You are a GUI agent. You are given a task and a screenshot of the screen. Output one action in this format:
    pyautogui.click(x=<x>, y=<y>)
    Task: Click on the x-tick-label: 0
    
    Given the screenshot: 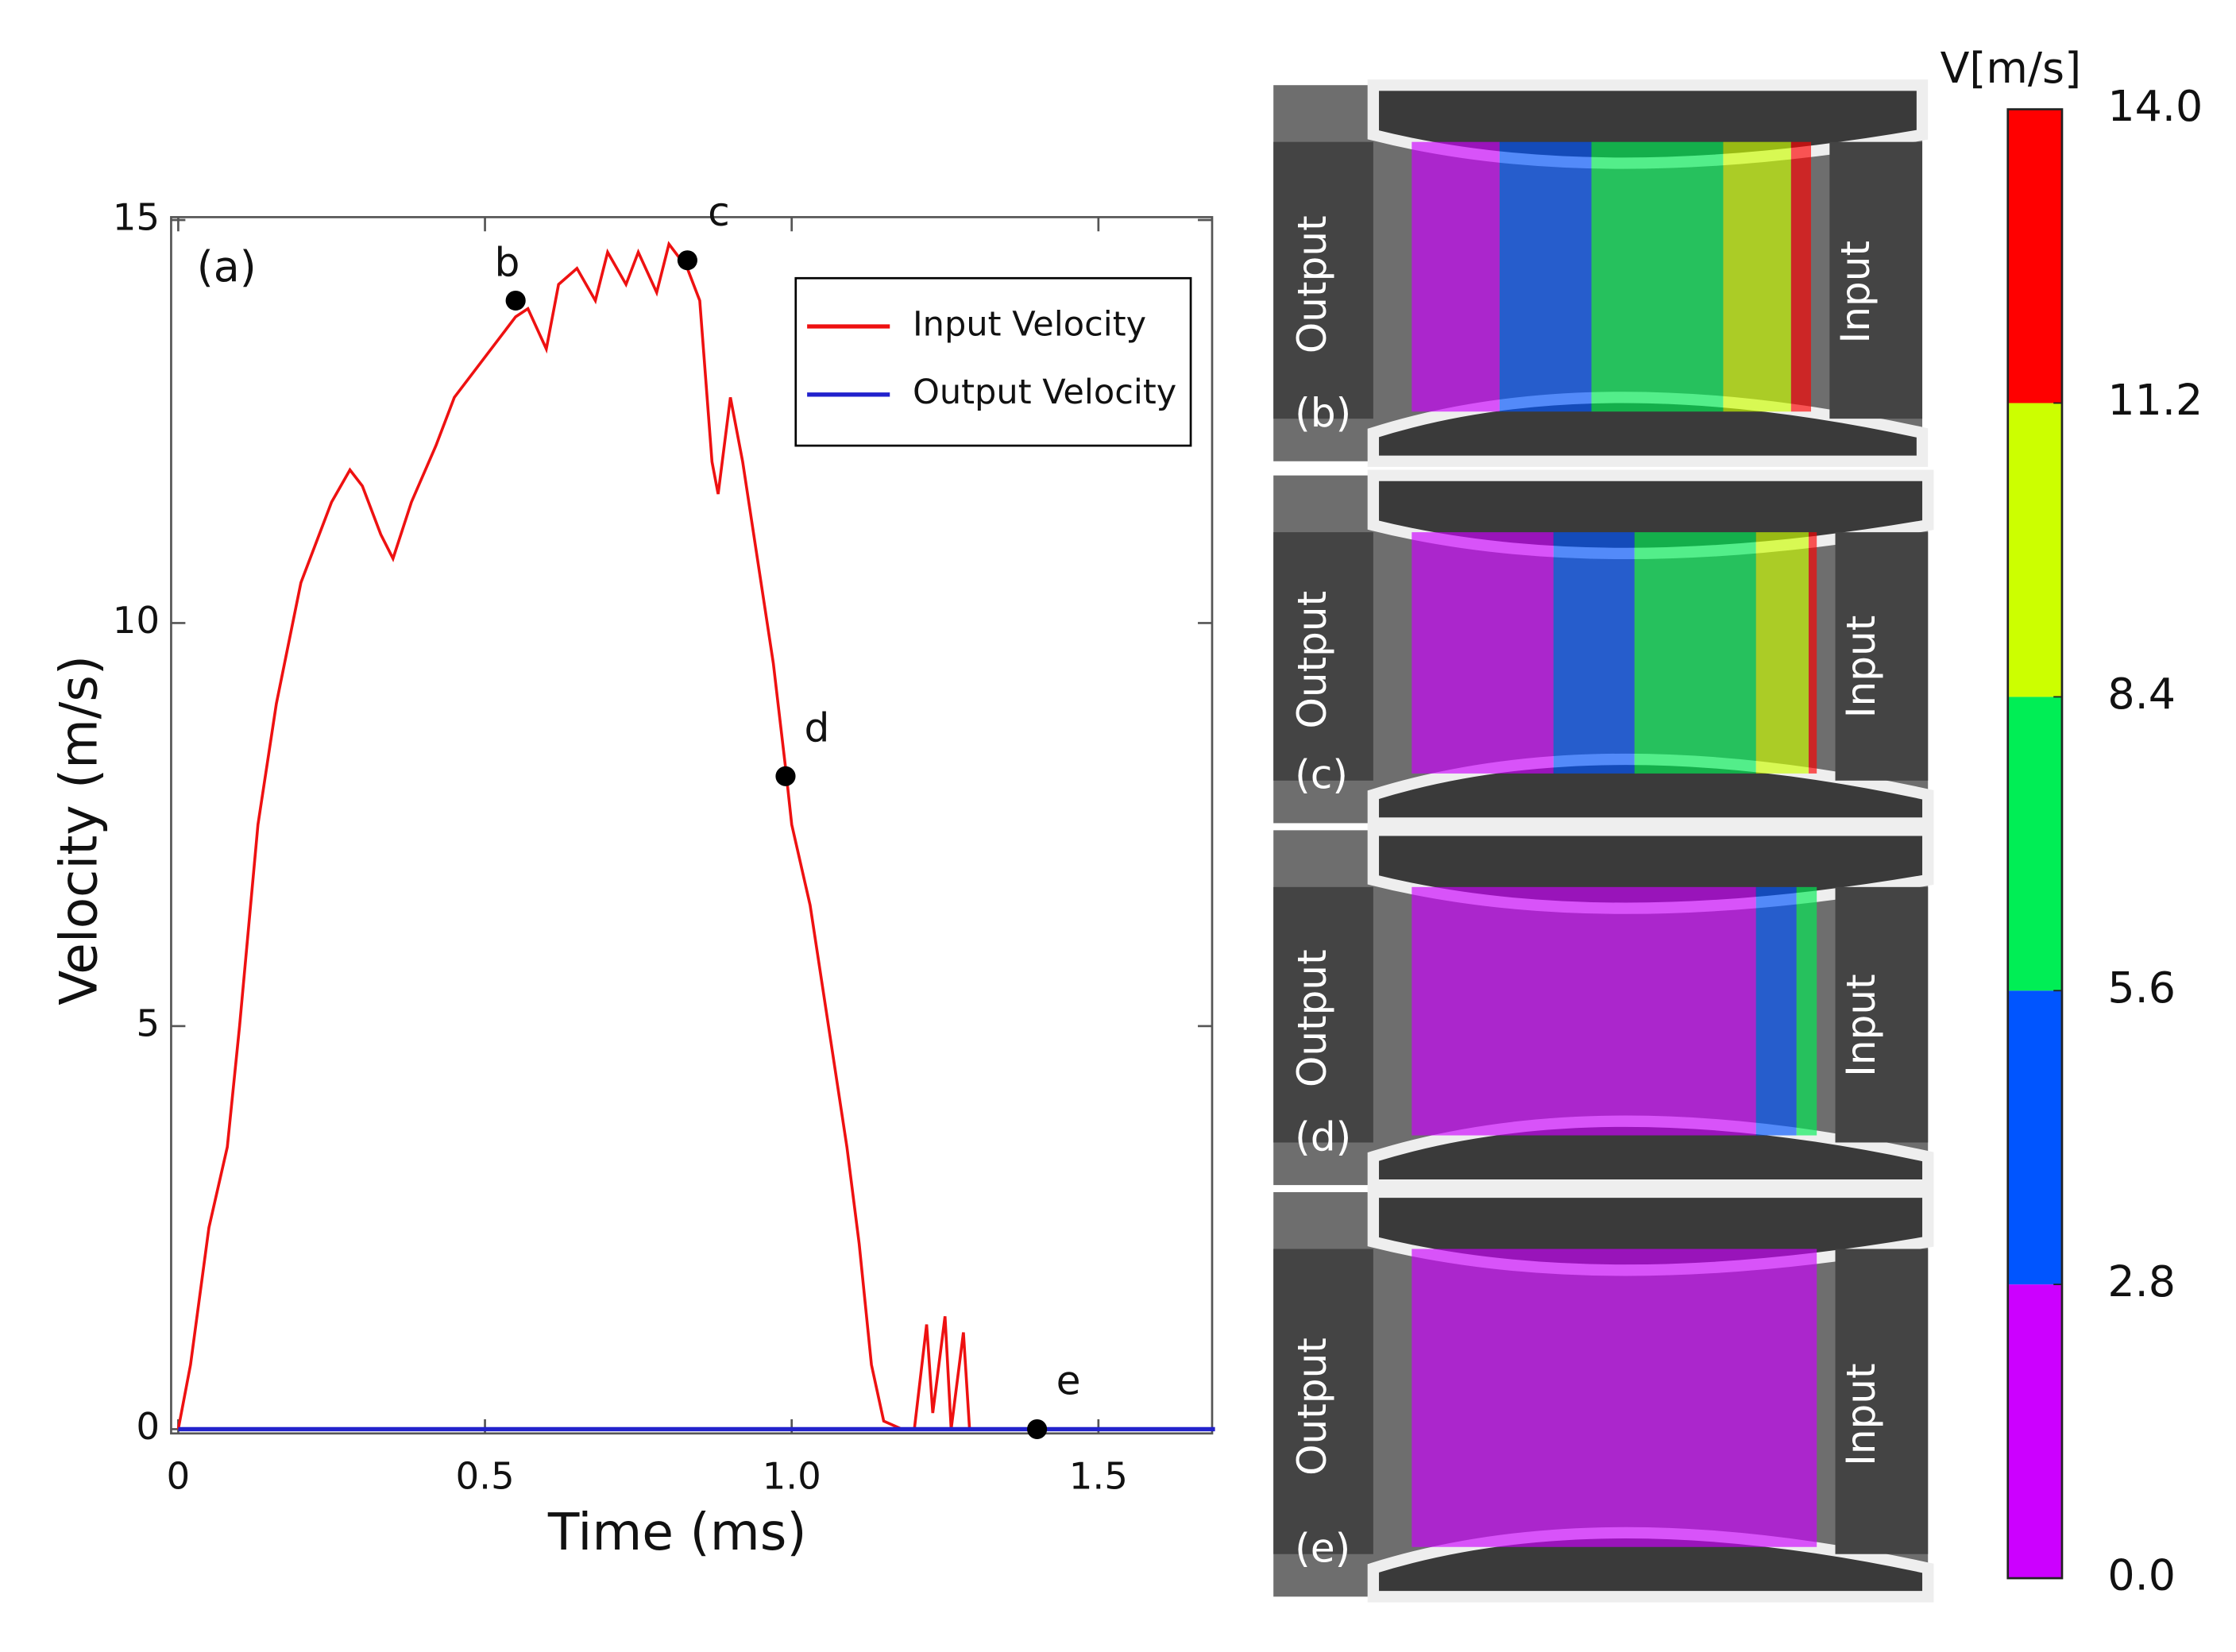 What is the action you would take?
    pyautogui.click(x=179, y=1476)
    